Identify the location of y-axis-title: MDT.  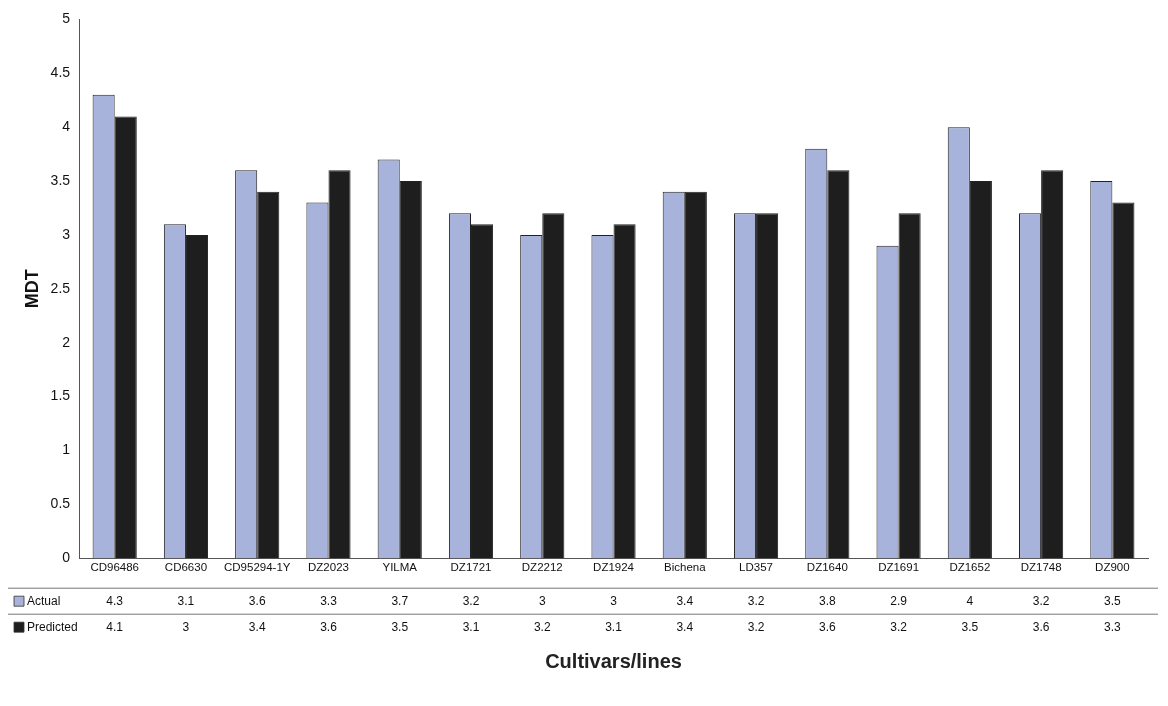
(31, 289).